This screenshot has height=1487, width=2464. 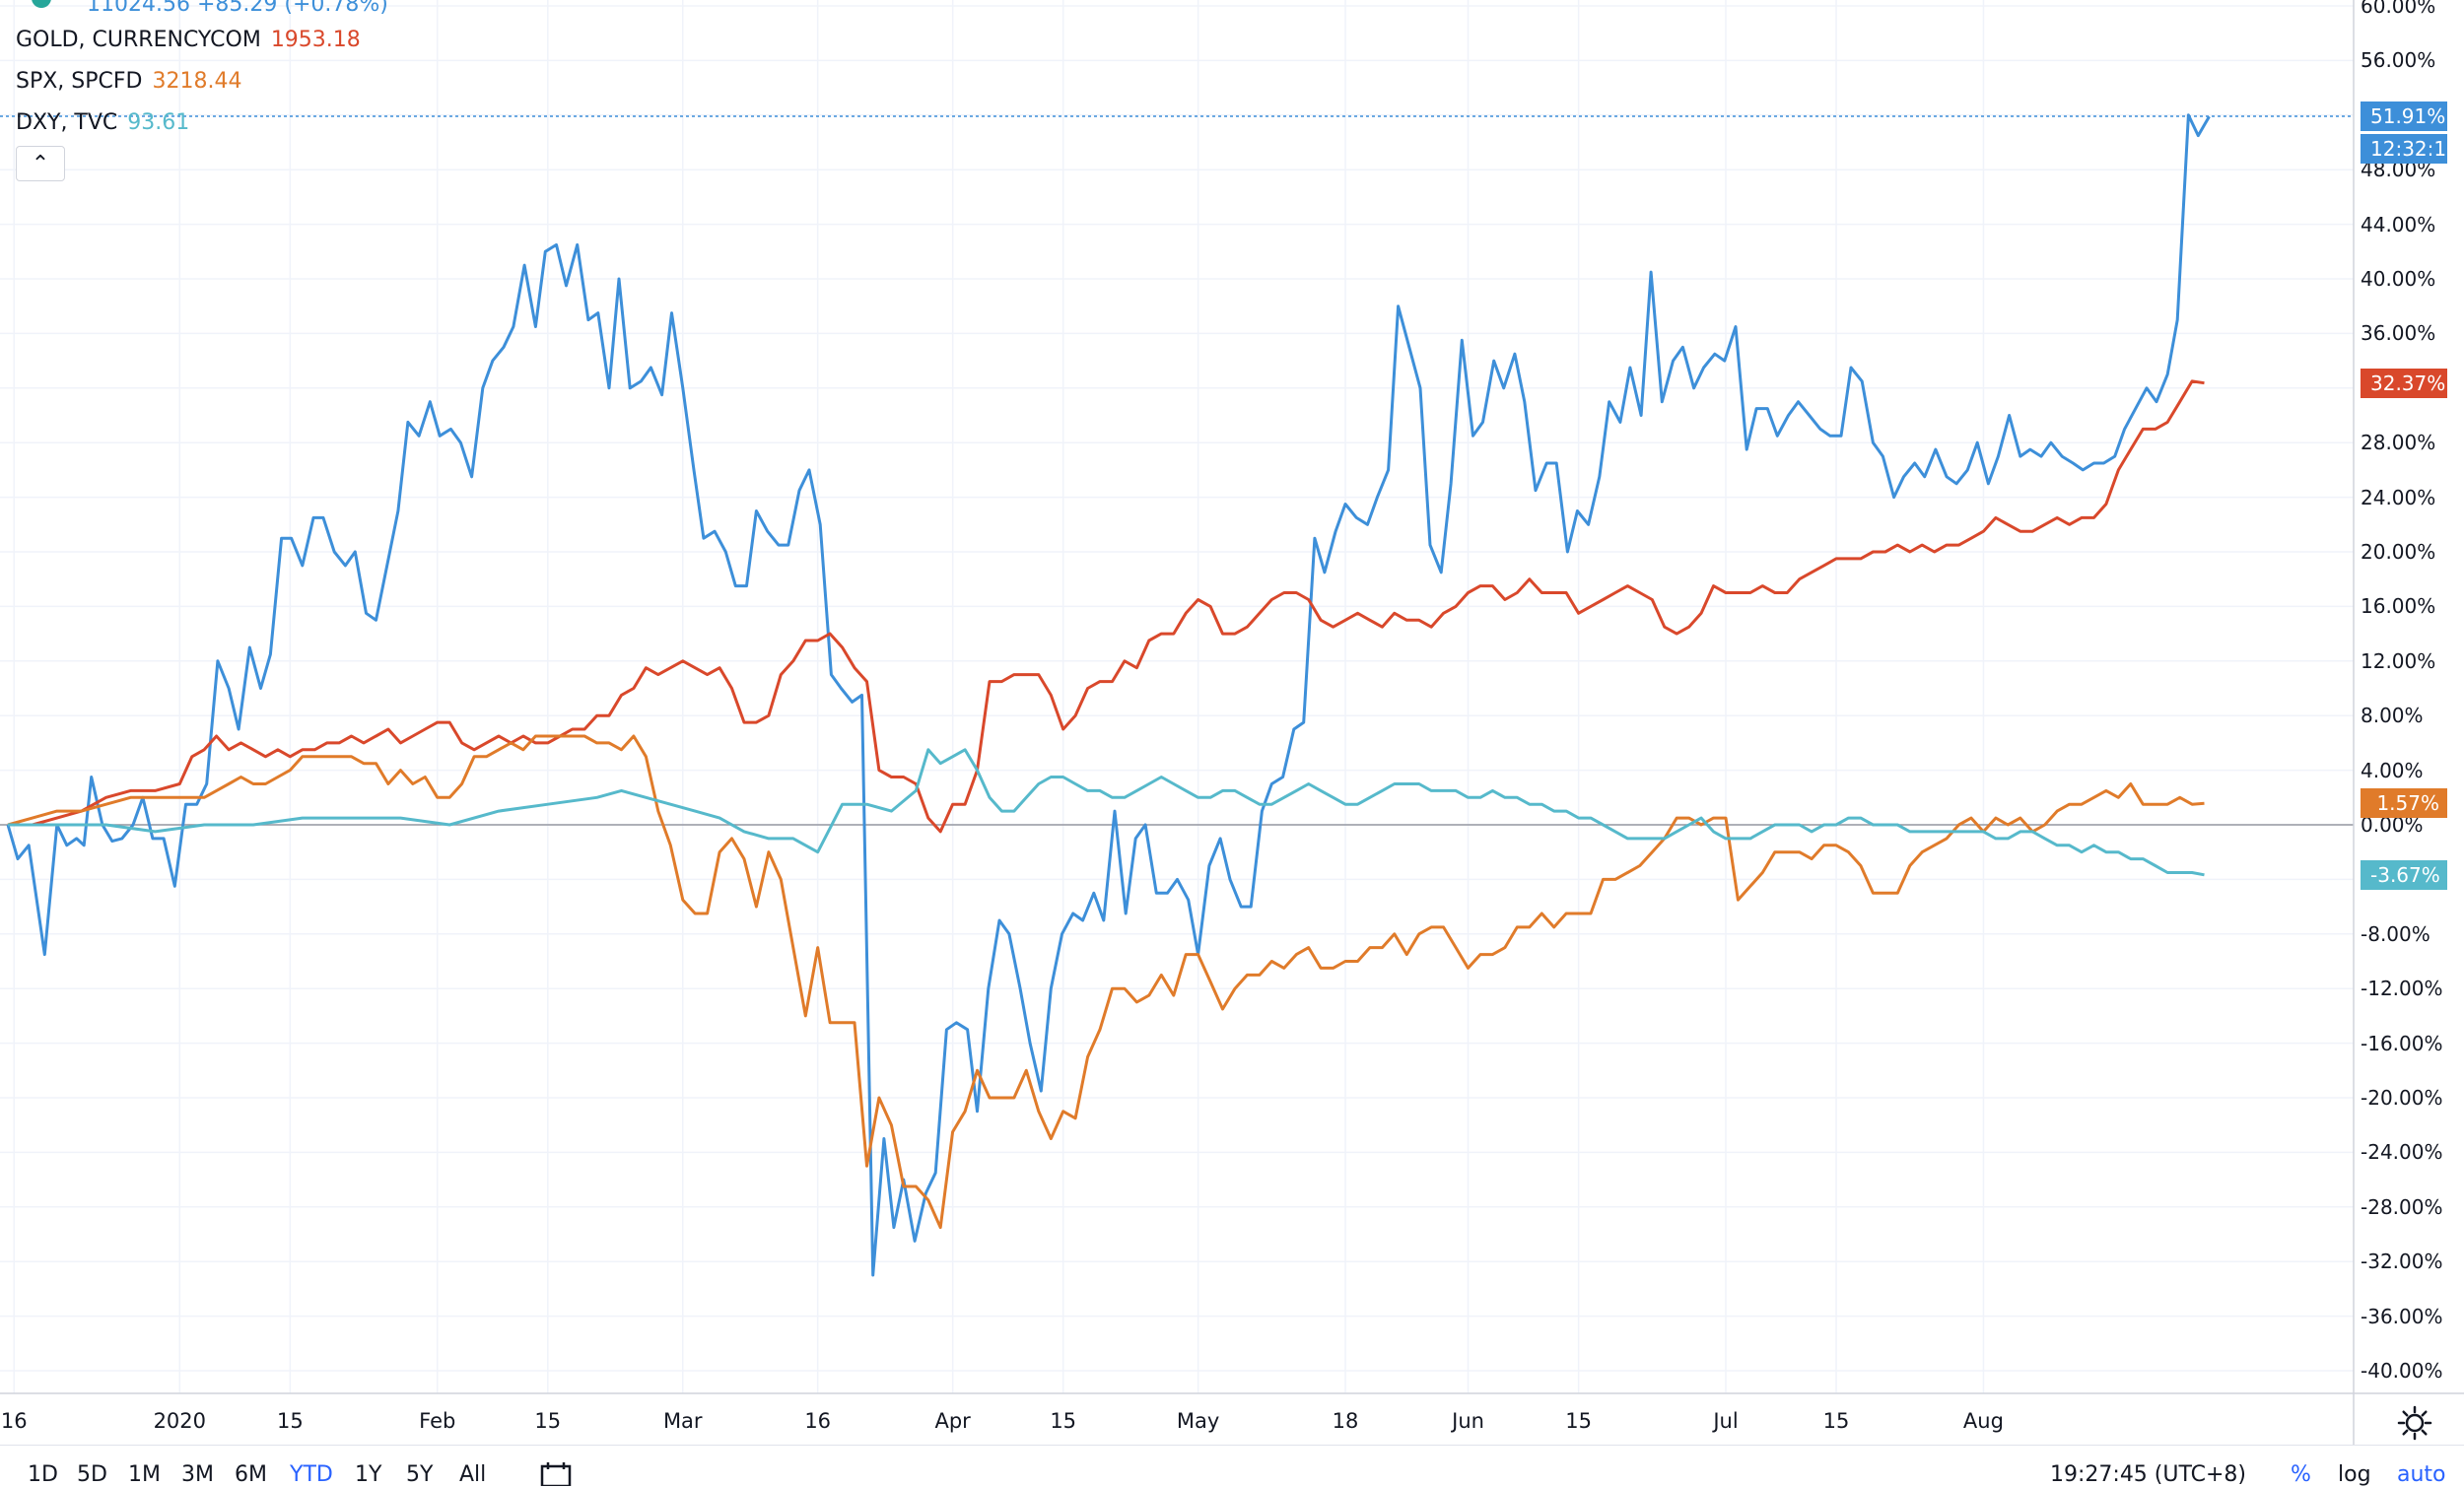 I want to click on y-tick-label: 20.00%, so click(x=2398, y=552).